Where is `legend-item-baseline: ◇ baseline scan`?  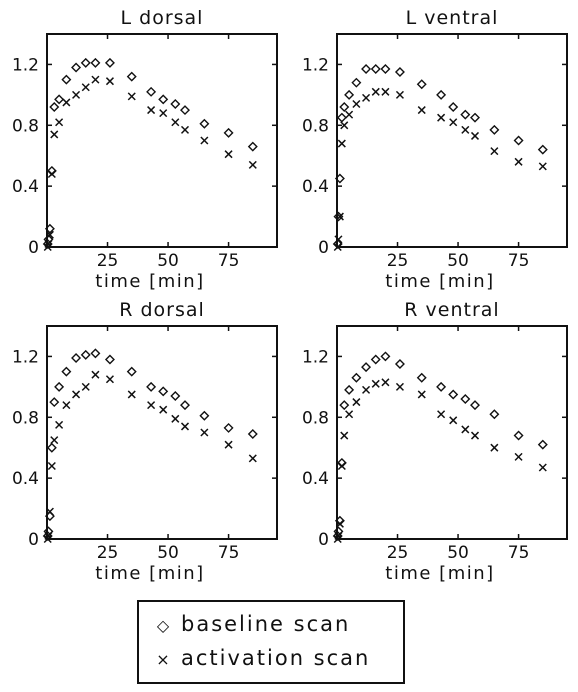 legend-item-baseline: ◇ baseline scan is located at coordinates (250, 624).